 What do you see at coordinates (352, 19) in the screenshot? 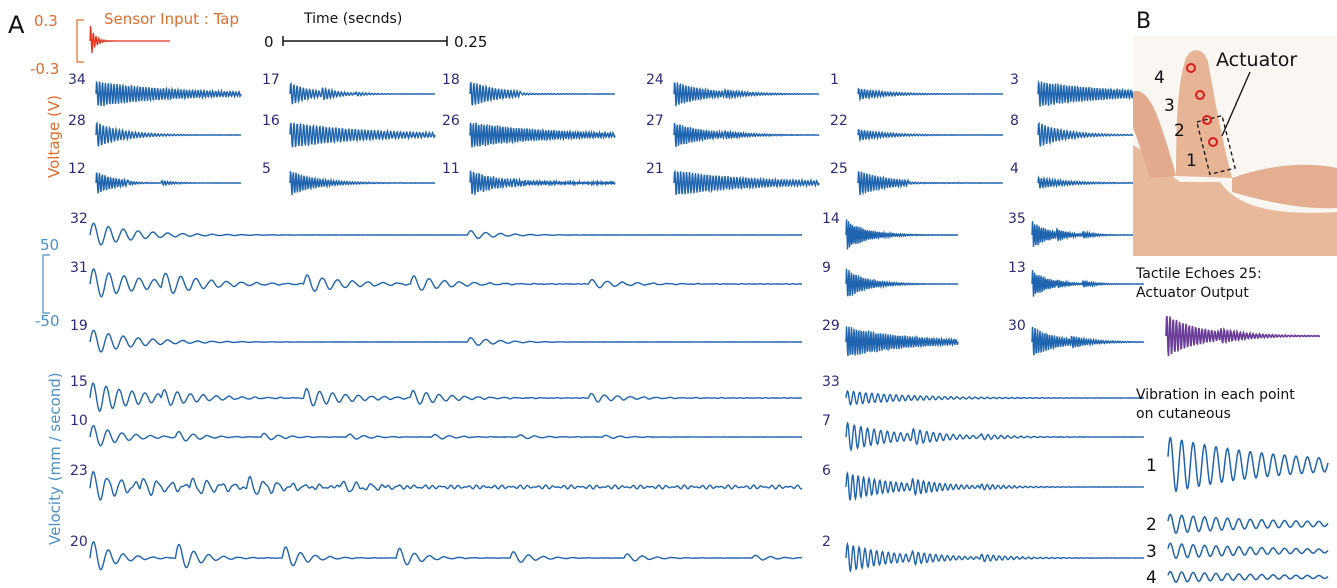
I see `time-scale-title: Time (secnds)` at bounding box center [352, 19].